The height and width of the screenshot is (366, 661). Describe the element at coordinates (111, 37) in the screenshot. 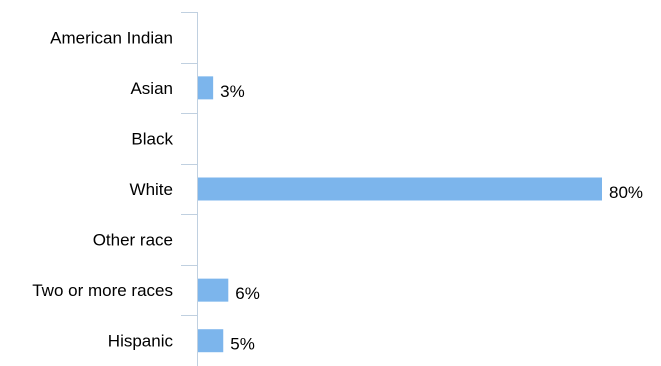

I see `category-label: American Indian` at that location.